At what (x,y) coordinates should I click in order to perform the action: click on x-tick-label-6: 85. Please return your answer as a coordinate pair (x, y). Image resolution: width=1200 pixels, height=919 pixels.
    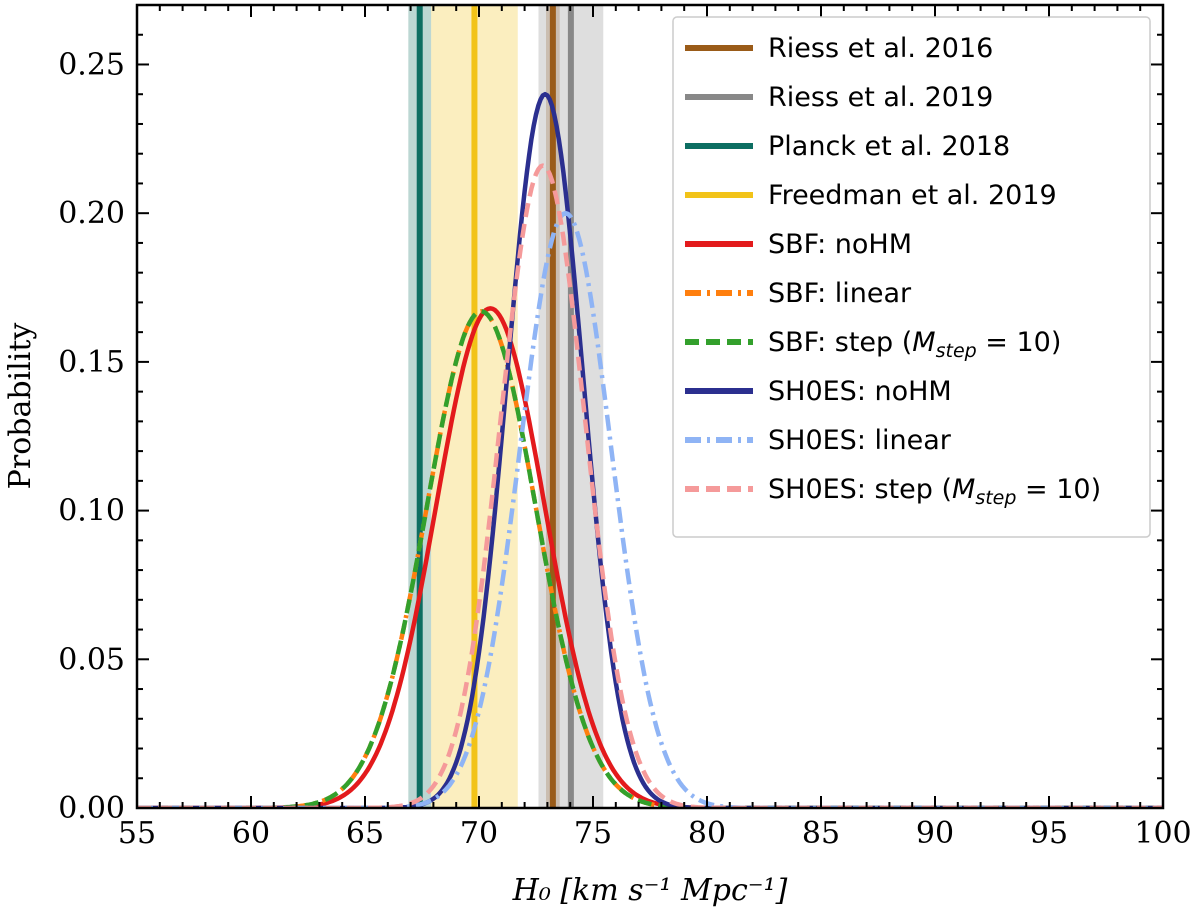
    Looking at the image, I should click on (821, 833).